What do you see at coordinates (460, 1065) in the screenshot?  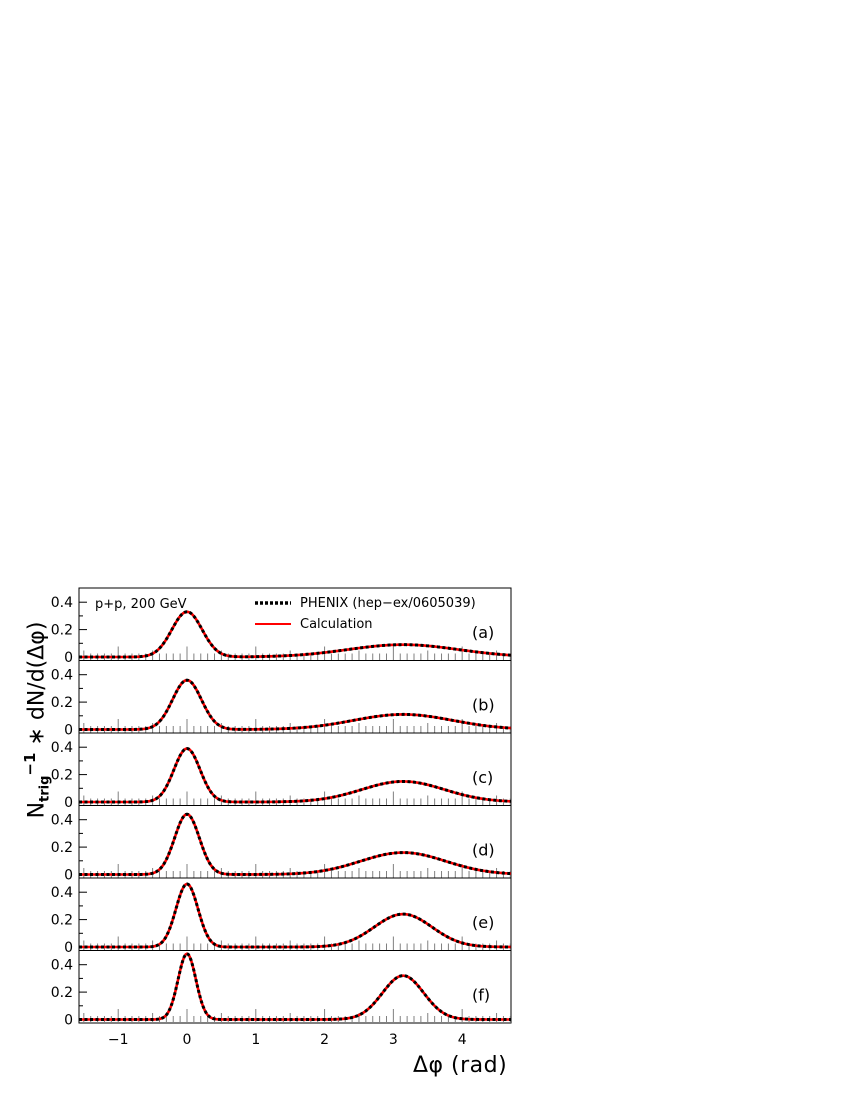 I see `x-axis-title: Δφ (rad)` at bounding box center [460, 1065].